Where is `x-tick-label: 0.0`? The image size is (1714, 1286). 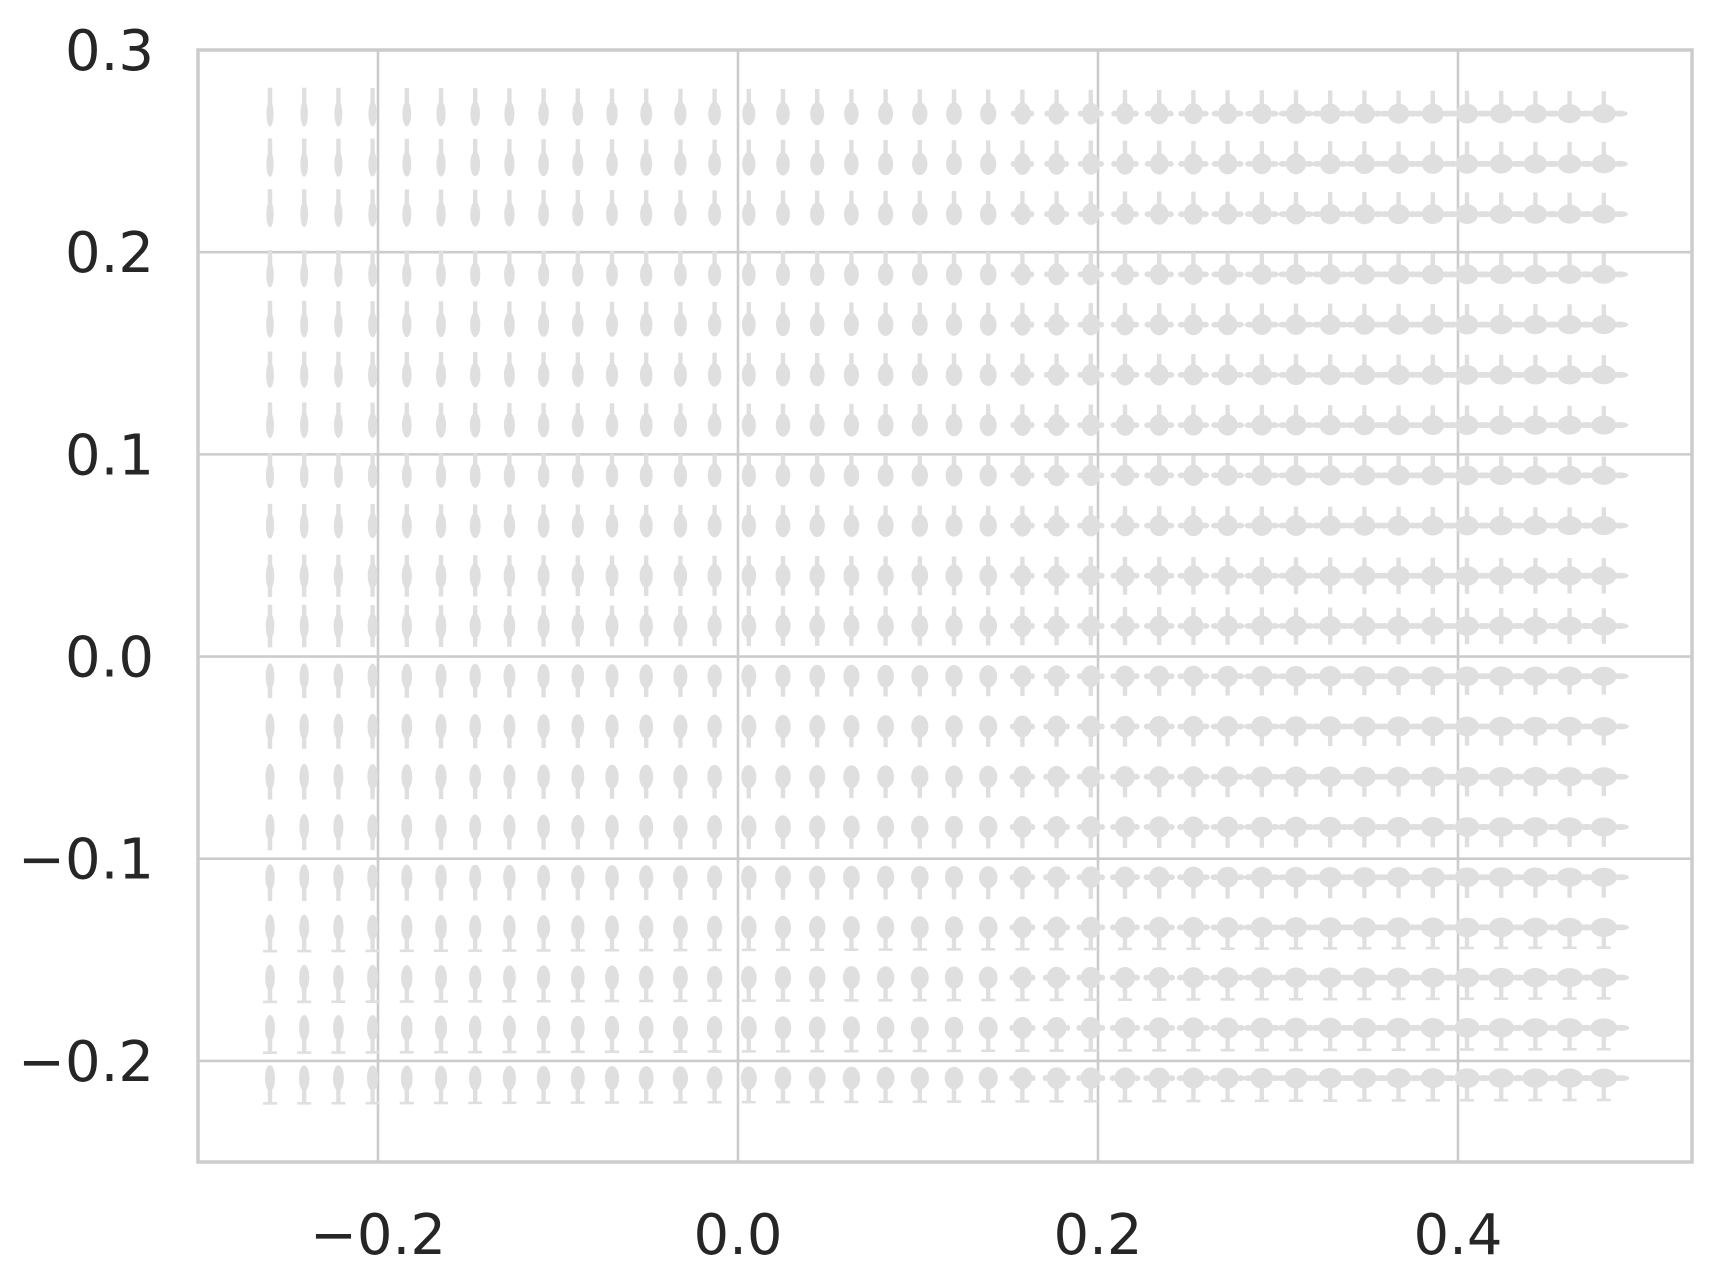
x-tick-label: 0.0 is located at coordinates (737, 1235).